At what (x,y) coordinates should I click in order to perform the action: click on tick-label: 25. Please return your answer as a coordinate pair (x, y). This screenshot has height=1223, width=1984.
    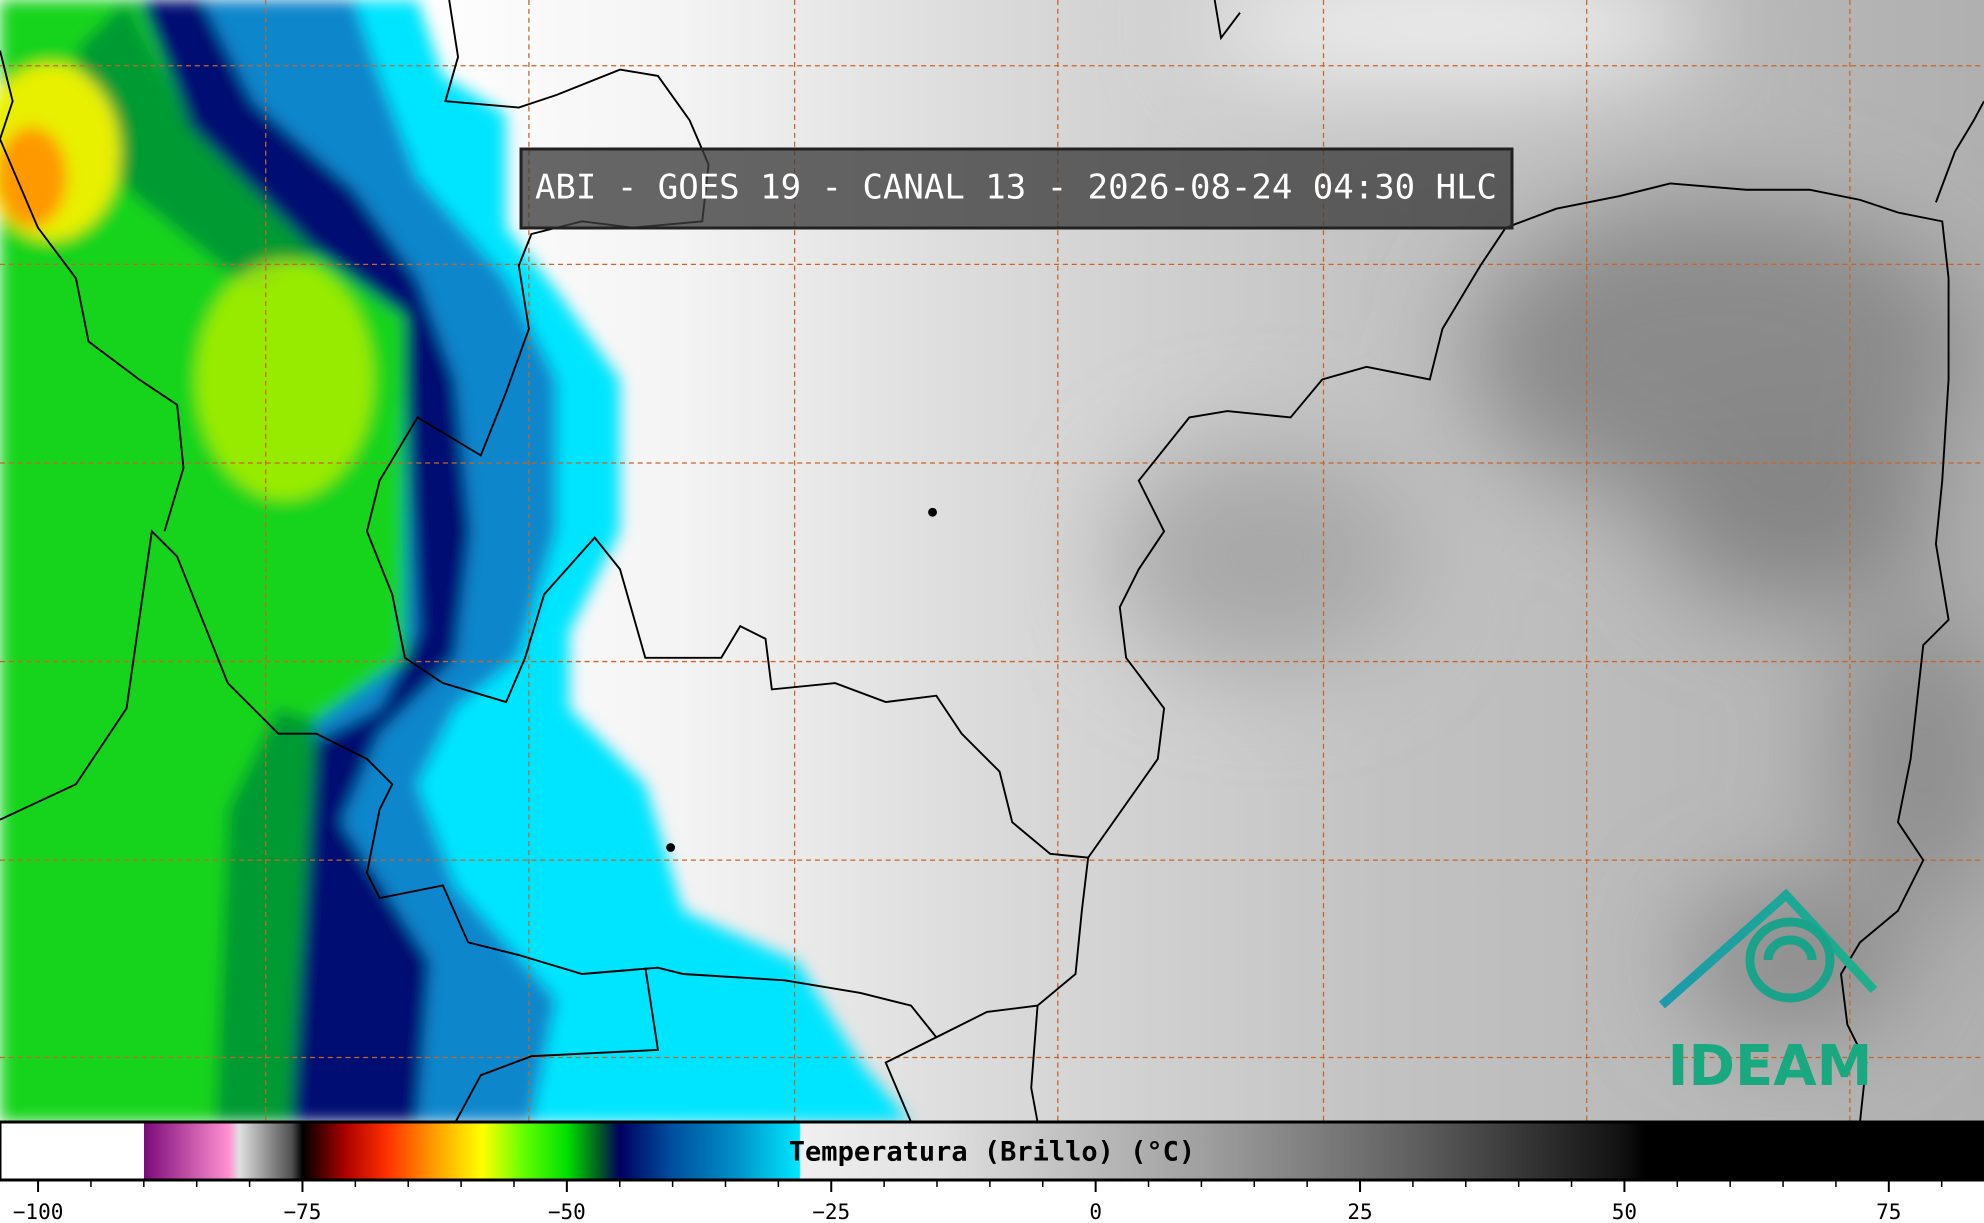
    Looking at the image, I should click on (1359, 1211).